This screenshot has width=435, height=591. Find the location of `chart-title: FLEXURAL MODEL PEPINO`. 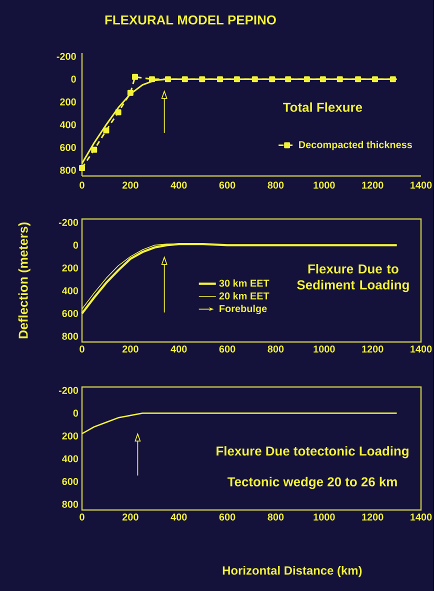

chart-title: FLEXURAL MODEL PEPINO is located at coordinates (190, 20).